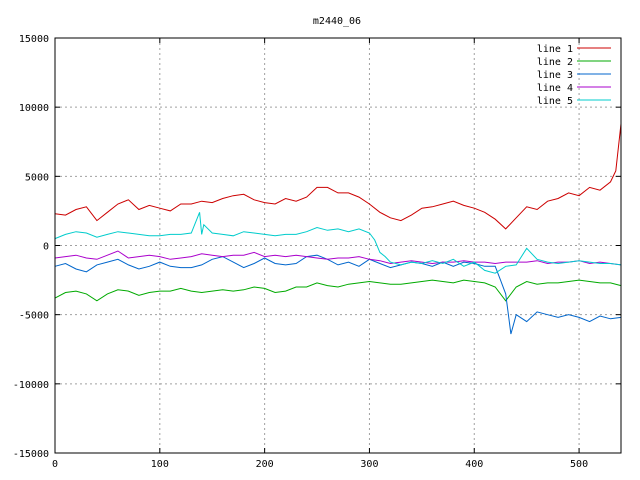 This screenshot has width=640, height=480. Describe the element at coordinates (555, 101) in the screenshot. I see `legend-label-5: line 5` at that location.